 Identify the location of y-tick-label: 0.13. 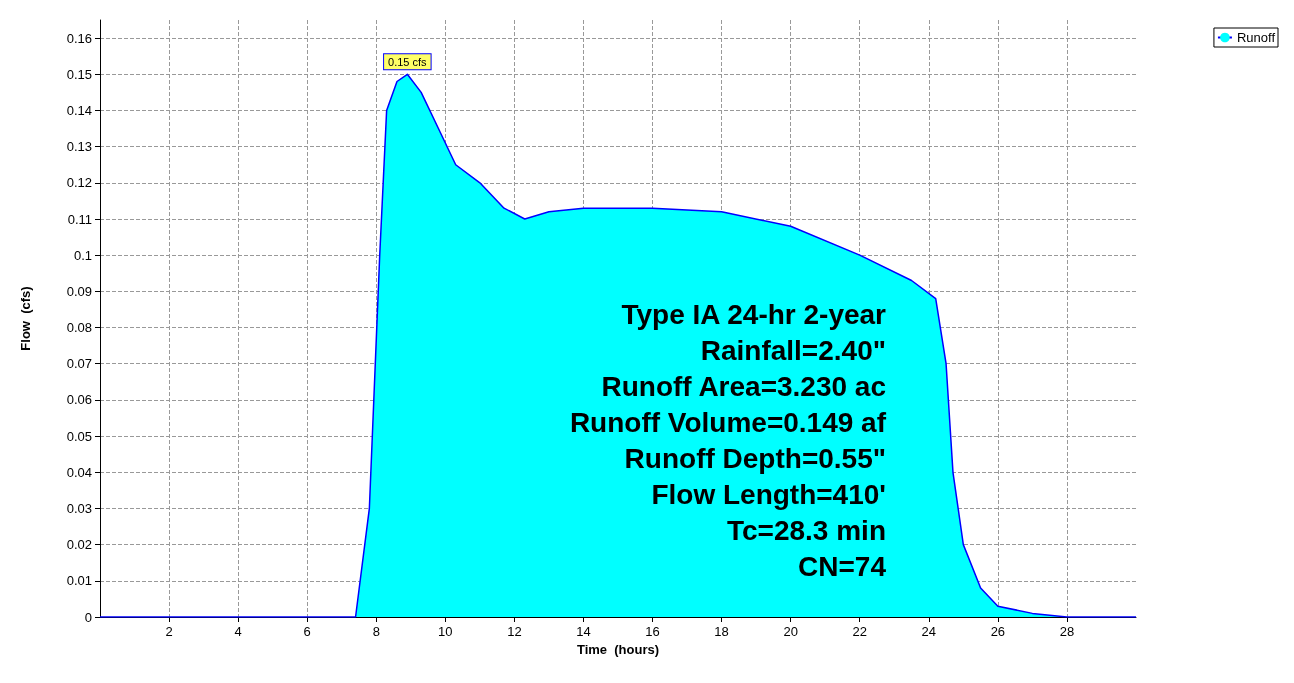
(79, 147).